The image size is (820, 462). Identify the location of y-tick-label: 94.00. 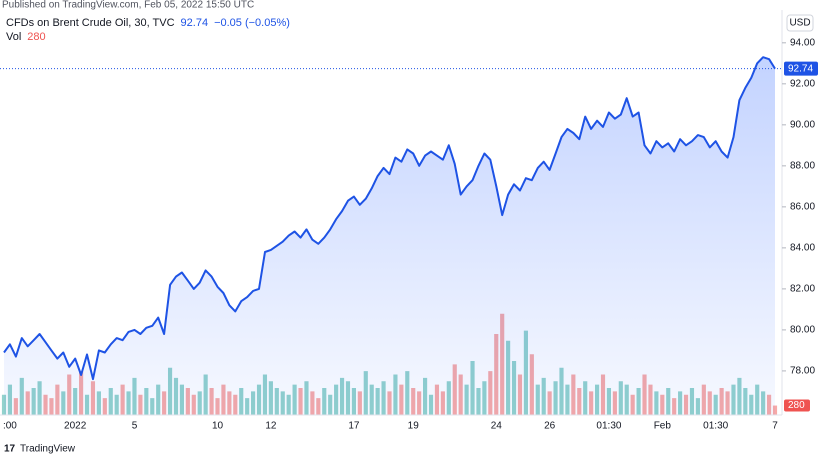
(802, 42).